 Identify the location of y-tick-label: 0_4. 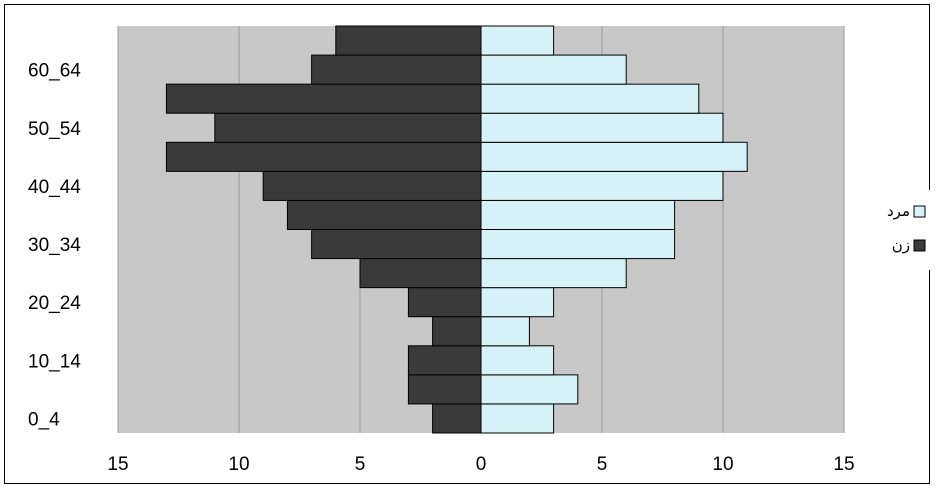
(44, 419).